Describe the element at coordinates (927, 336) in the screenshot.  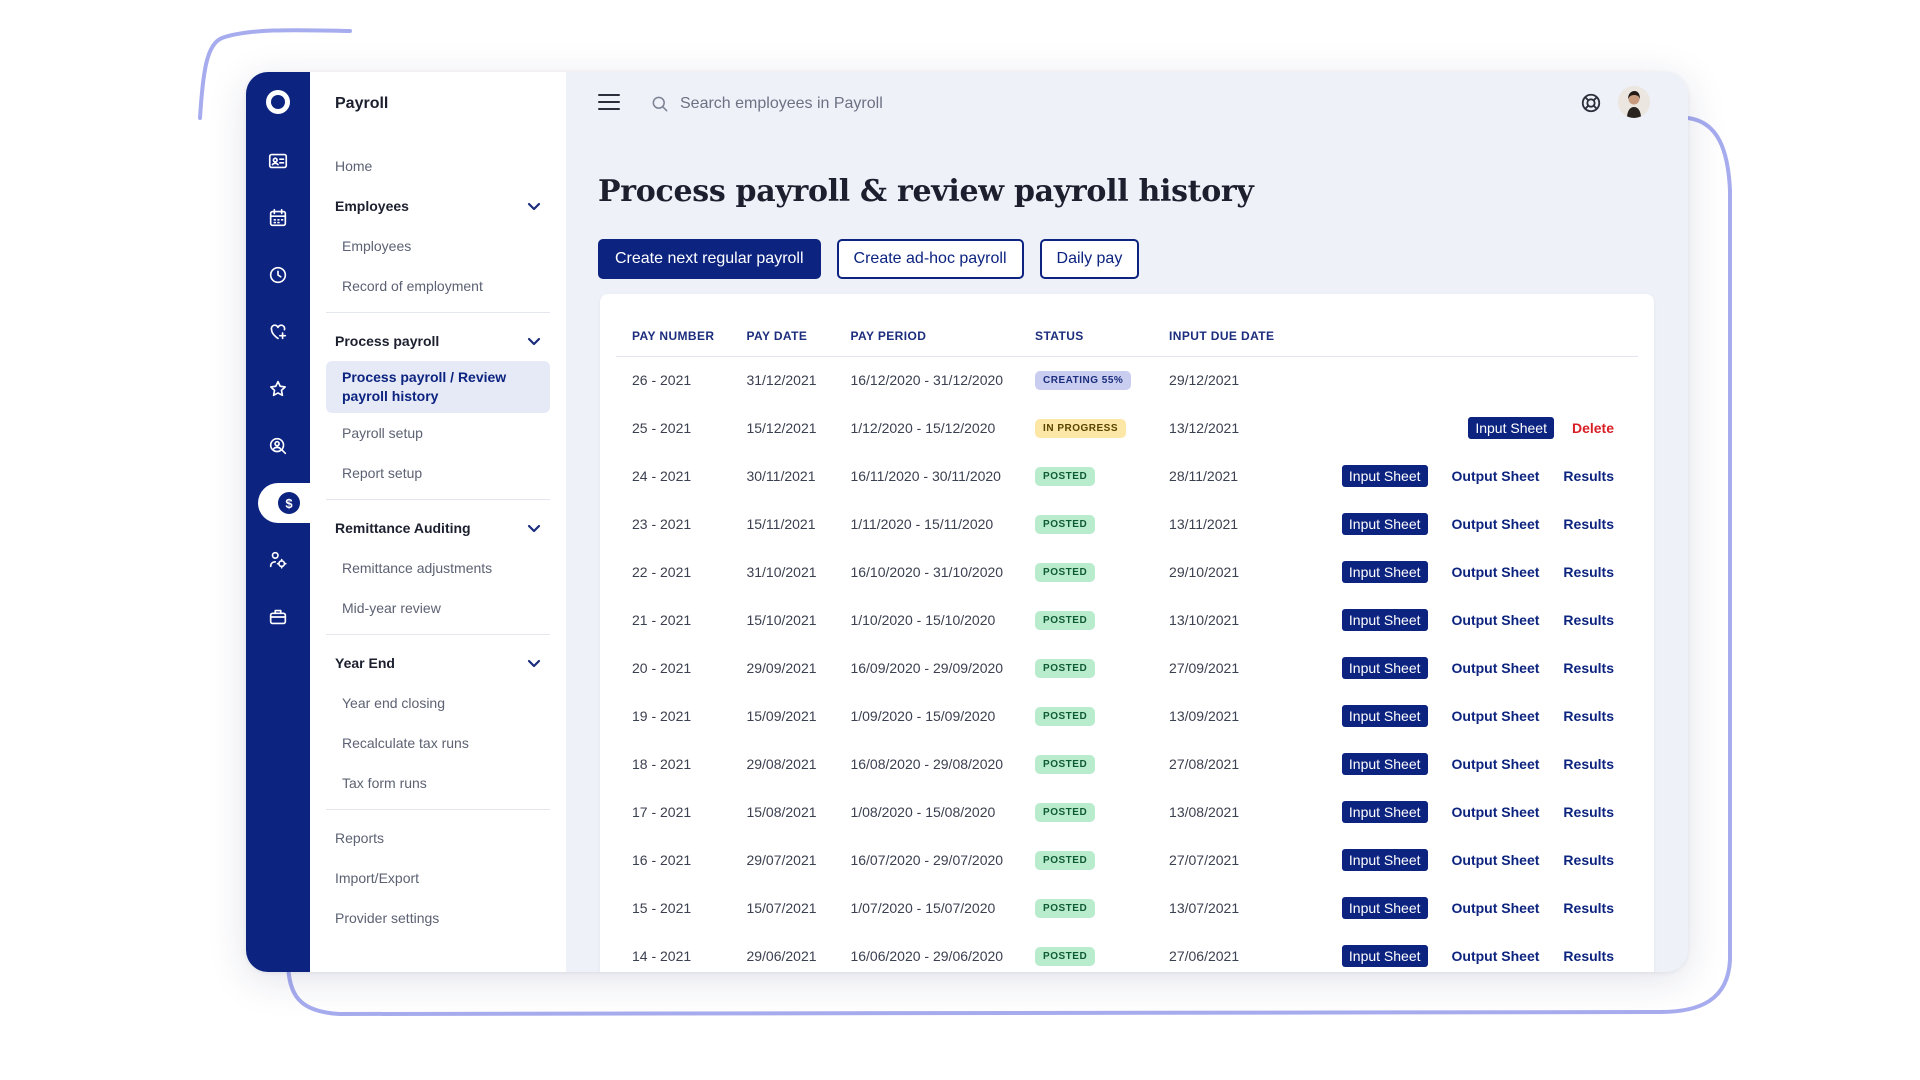
I see `column-header-pay-period: PAY PERIOD` at that location.